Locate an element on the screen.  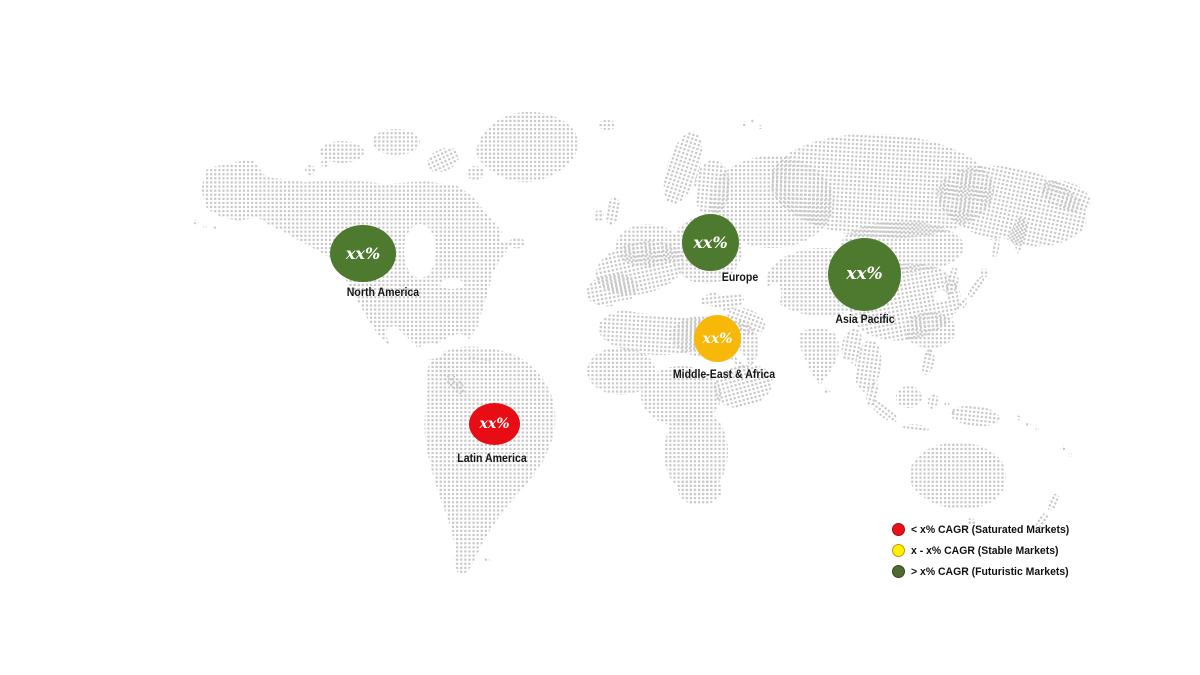
legend-marker-stable-icon is located at coordinates (898, 550).